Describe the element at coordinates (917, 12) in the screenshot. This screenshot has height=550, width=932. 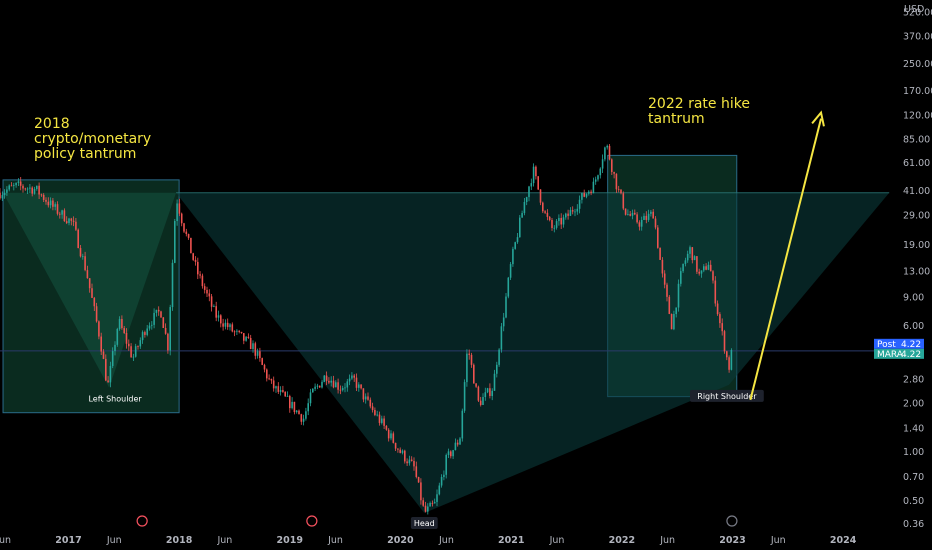
I see `y-tick-label: 520.00` at that location.